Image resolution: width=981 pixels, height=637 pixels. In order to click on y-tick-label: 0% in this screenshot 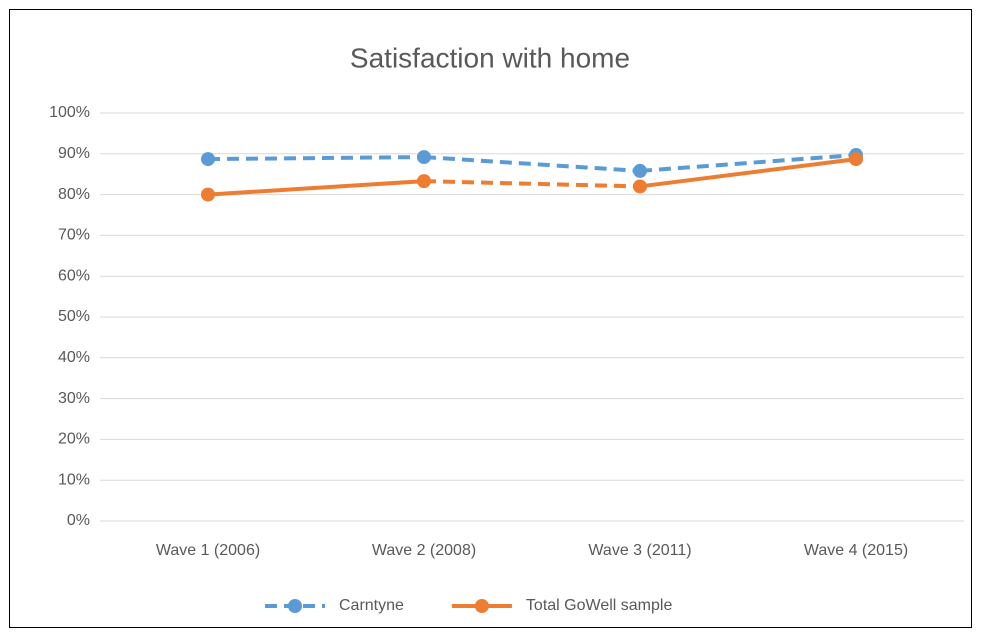, I will do `click(78, 520)`.